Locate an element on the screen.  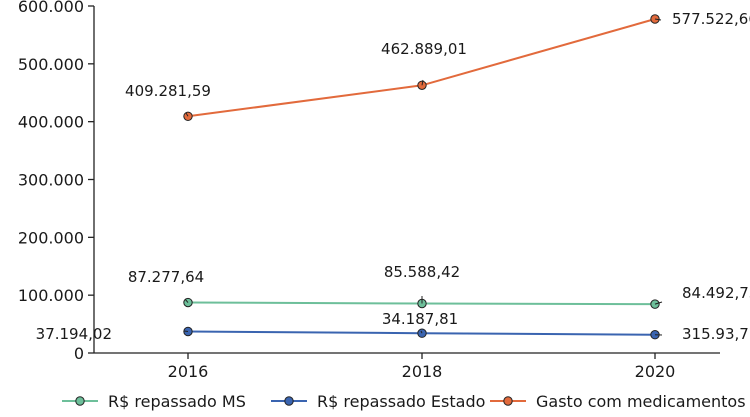
x-tick-label: 2016 is located at coordinates (188, 371).